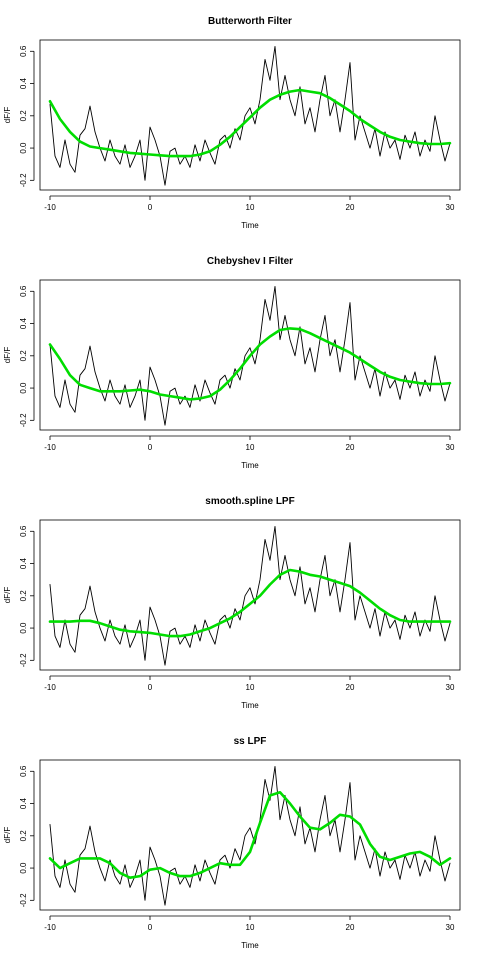 This screenshot has height=960, width=480. I want to click on chart-title: Butterworth Filter, so click(250, 21).